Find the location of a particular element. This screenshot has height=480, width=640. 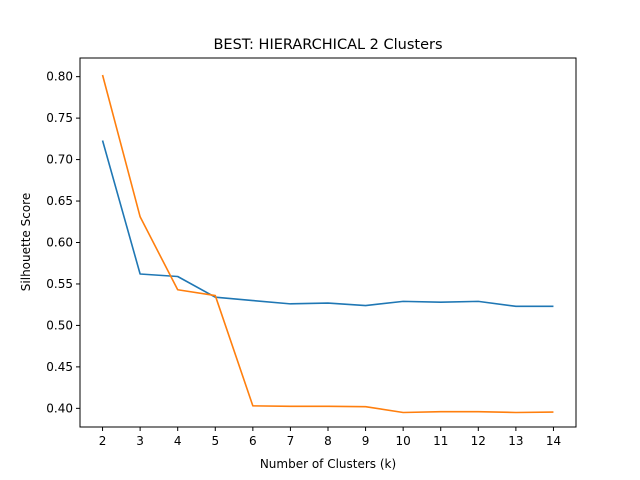

y-axis: 0.40 0.45 0.50 0.55 0.60 0.65 0.70 0.75 0.80 is located at coordinates (63, 242).